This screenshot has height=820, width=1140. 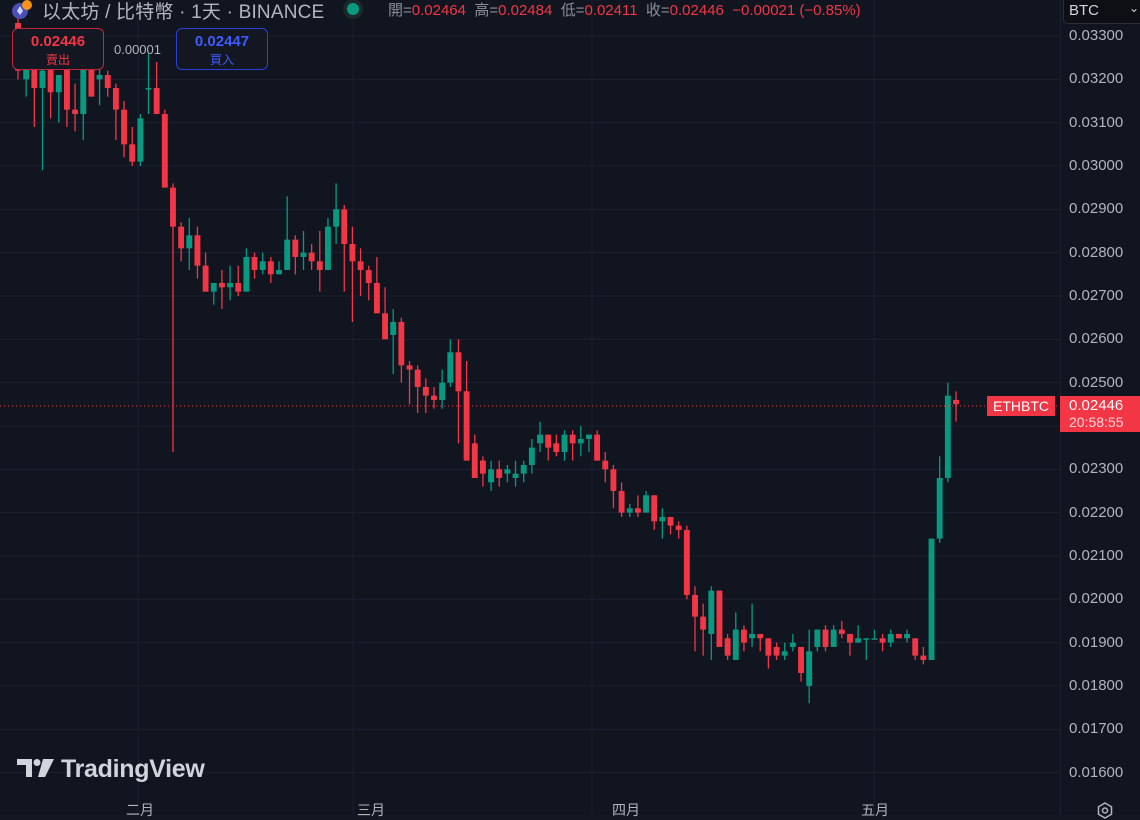 I want to click on price-tick: 0.02500, so click(x=1096, y=382).